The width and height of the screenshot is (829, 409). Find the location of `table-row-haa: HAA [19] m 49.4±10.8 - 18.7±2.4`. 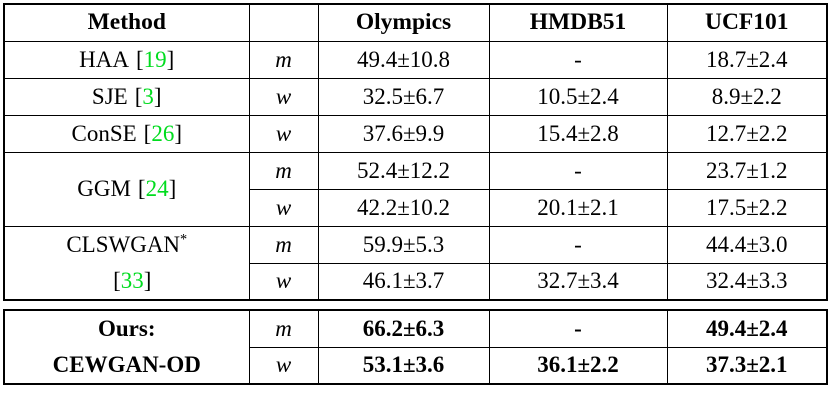

table-row-haa: HAA [19] m 49.4±10.8 - 18.7±2.4 is located at coordinates (415, 59).